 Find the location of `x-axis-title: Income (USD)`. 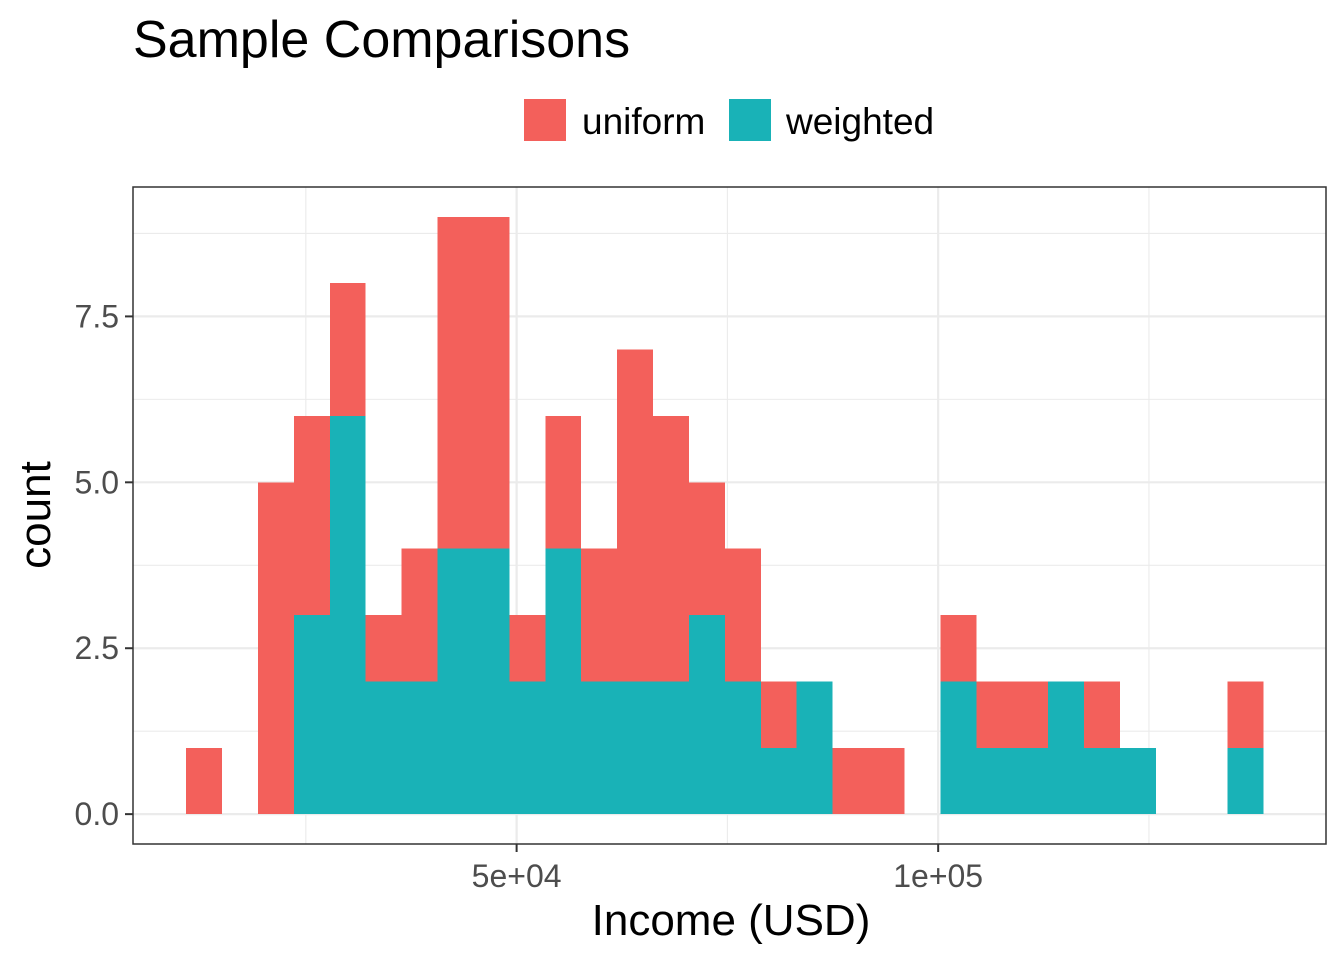

x-axis-title: Income (USD) is located at coordinates (731, 920).